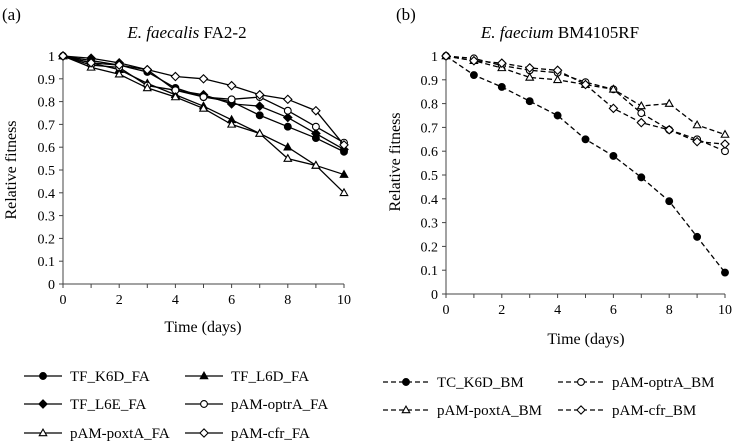  I want to click on panel-a-x-ticks: 0 2 4 6 8 10, so click(205, 296).